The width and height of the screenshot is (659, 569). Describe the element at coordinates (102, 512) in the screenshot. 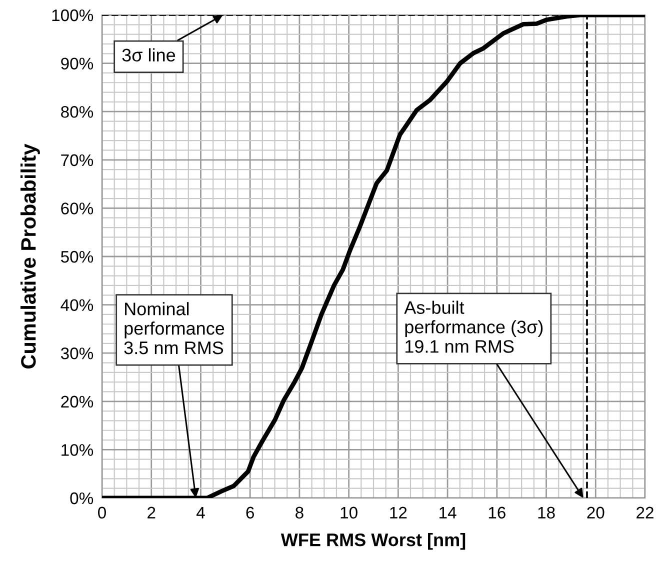

I see `x-tick-label: 0` at that location.